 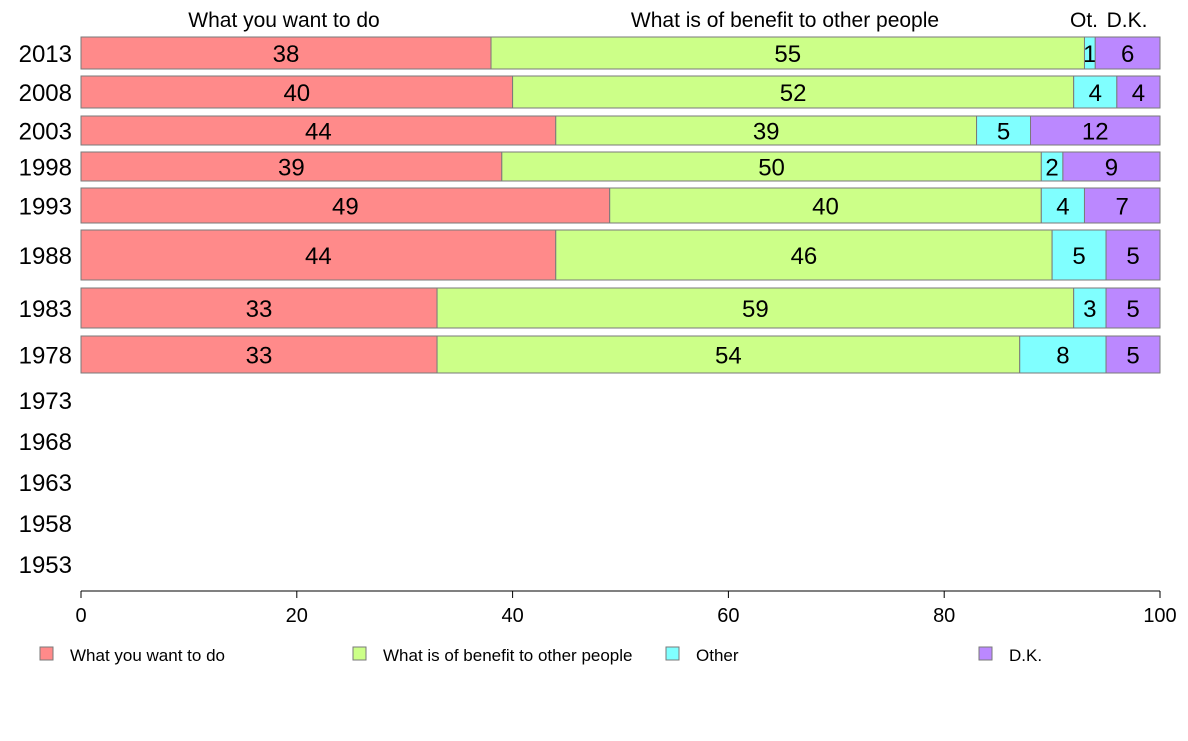 I want to click on bar-value-label: 6, so click(x=1127, y=54).